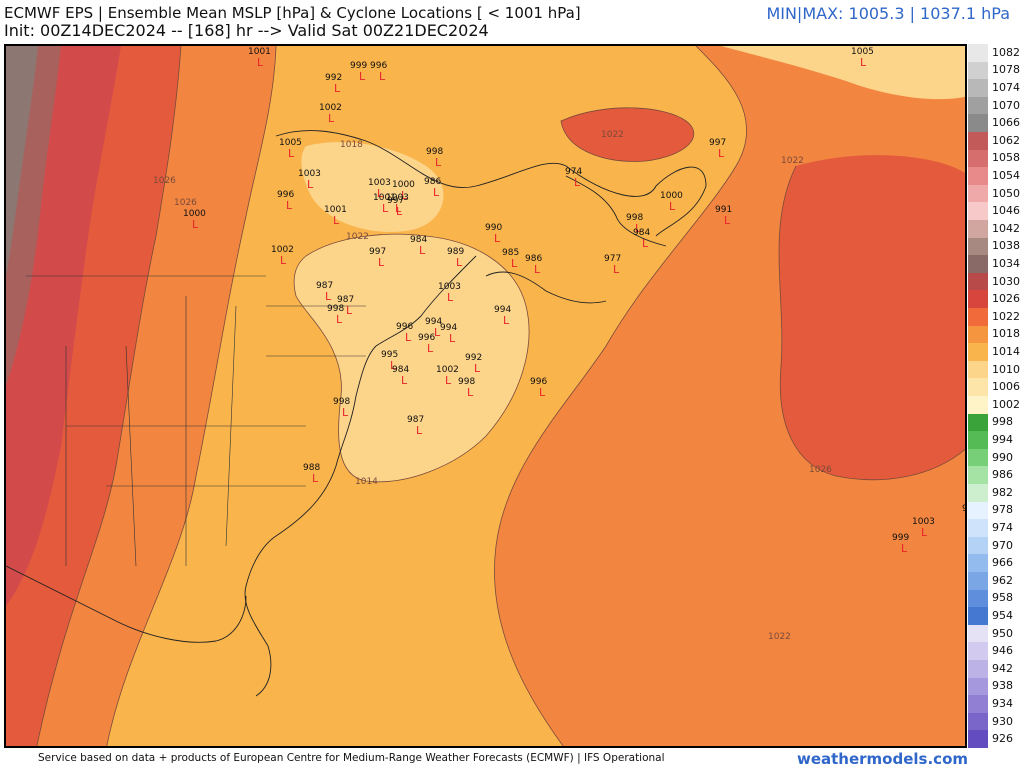 The width and height of the screenshot is (1024, 768). I want to click on cyclone-pressure-label: 1001, so click(335, 210).